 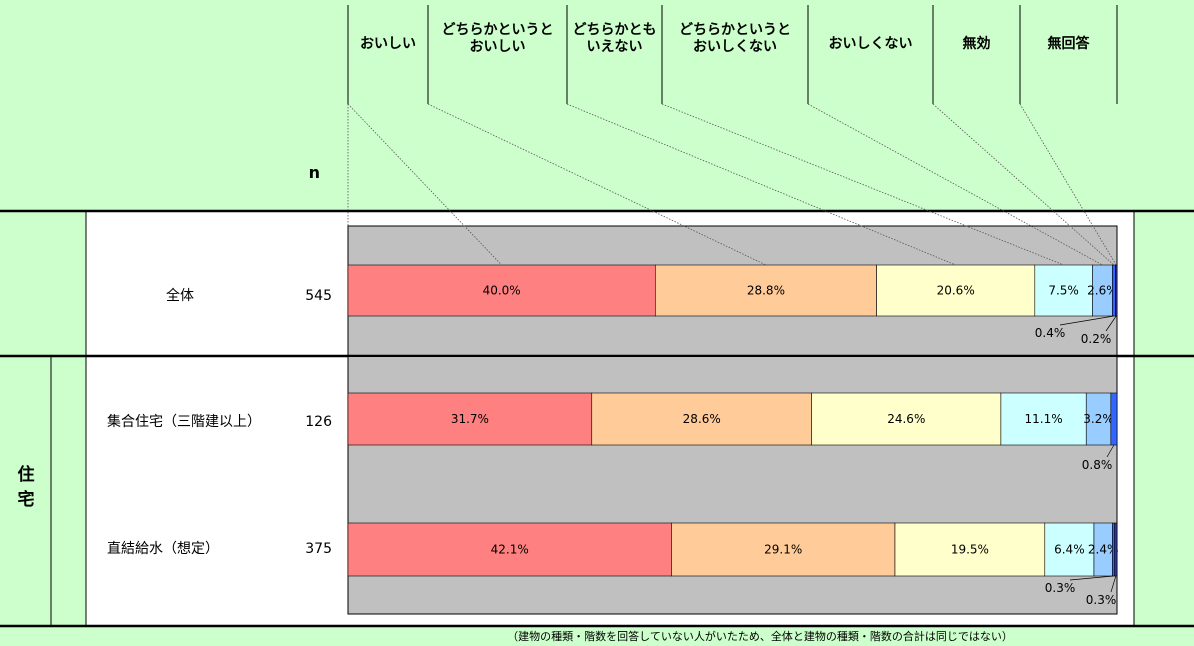 What do you see at coordinates (318, 422) in the screenshot?
I see `row-n-value: 126` at bounding box center [318, 422].